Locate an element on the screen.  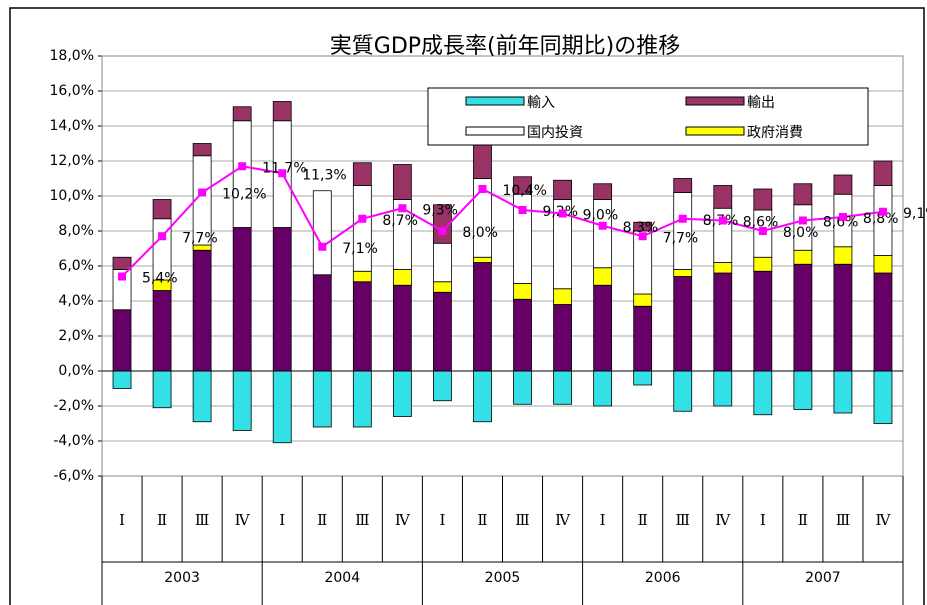
y-tick-label: 0,0% is located at coordinates (76, 371).